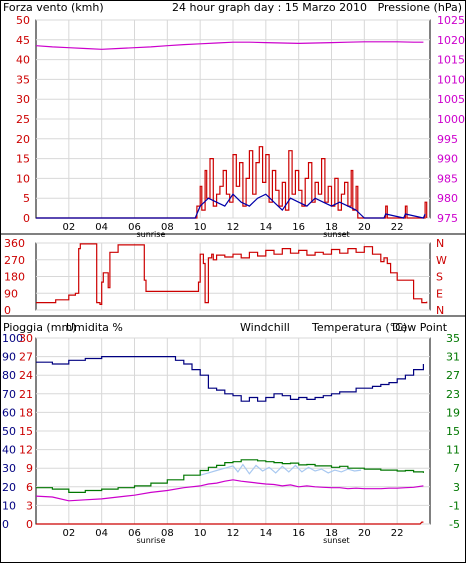 The height and width of the screenshot is (563, 466). Describe the element at coordinates (451, 119) in the screenshot. I see `pressure-tick-label: 1000` at that location.